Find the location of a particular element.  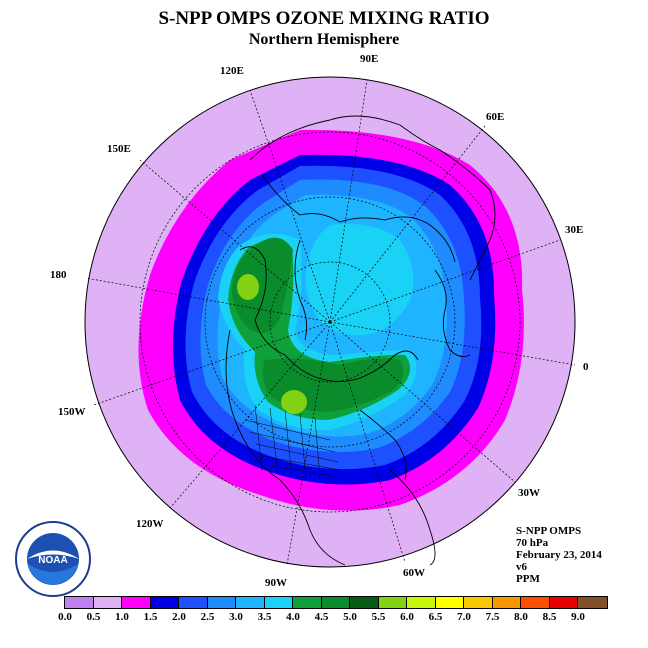

noaa-logo-text: NOAA is located at coordinates (52, 560).